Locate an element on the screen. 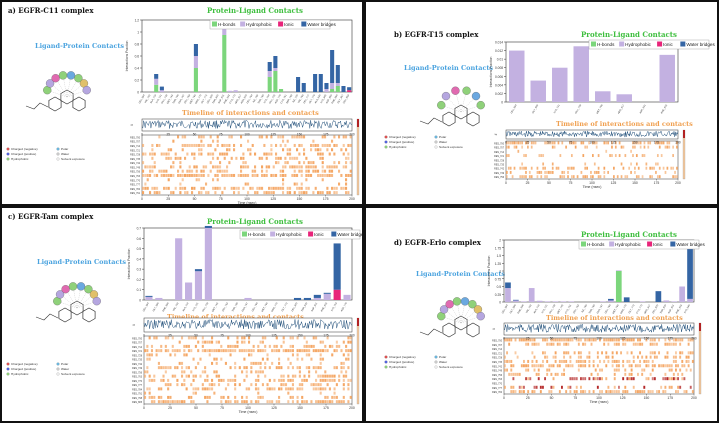 This screenshot has height=423, width=719. heatmap-row-label: RES_777 is located at coordinates (497, 389).